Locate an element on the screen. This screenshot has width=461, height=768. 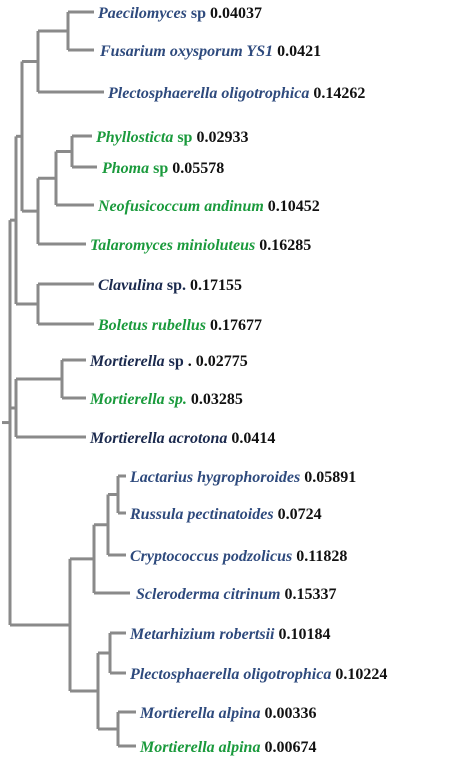
leaf-label-11: Mortierella acrotona 0.0414 is located at coordinates (182, 438).